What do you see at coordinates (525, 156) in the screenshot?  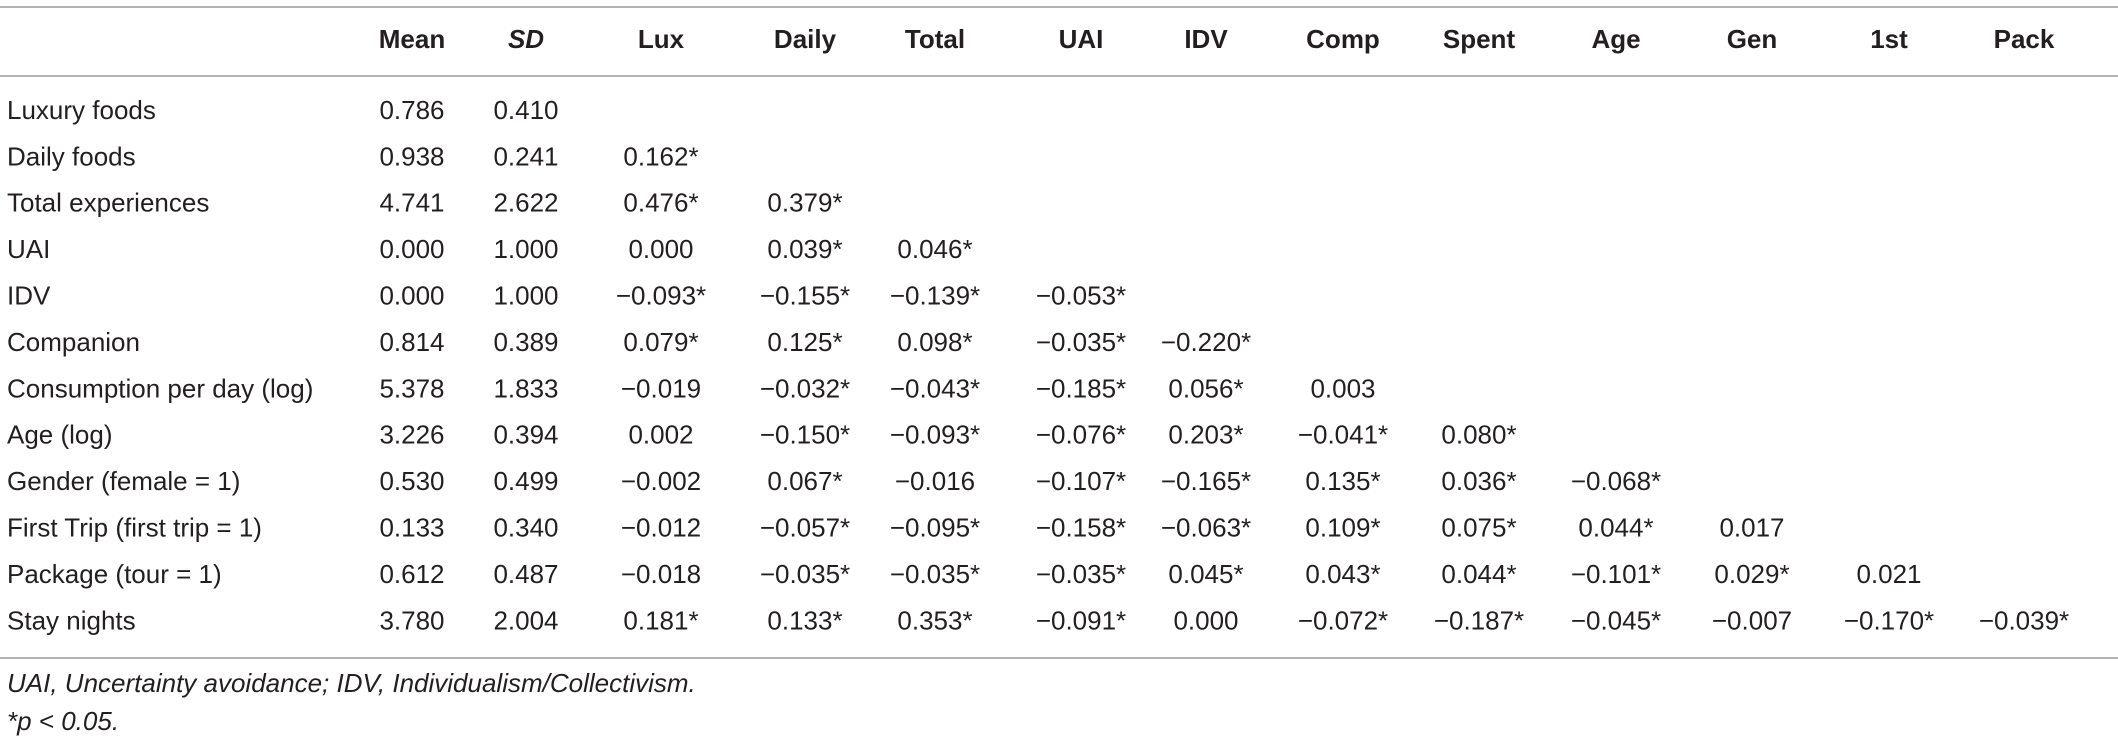 I see `table-cell: 0.241` at bounding box center [525, 156].